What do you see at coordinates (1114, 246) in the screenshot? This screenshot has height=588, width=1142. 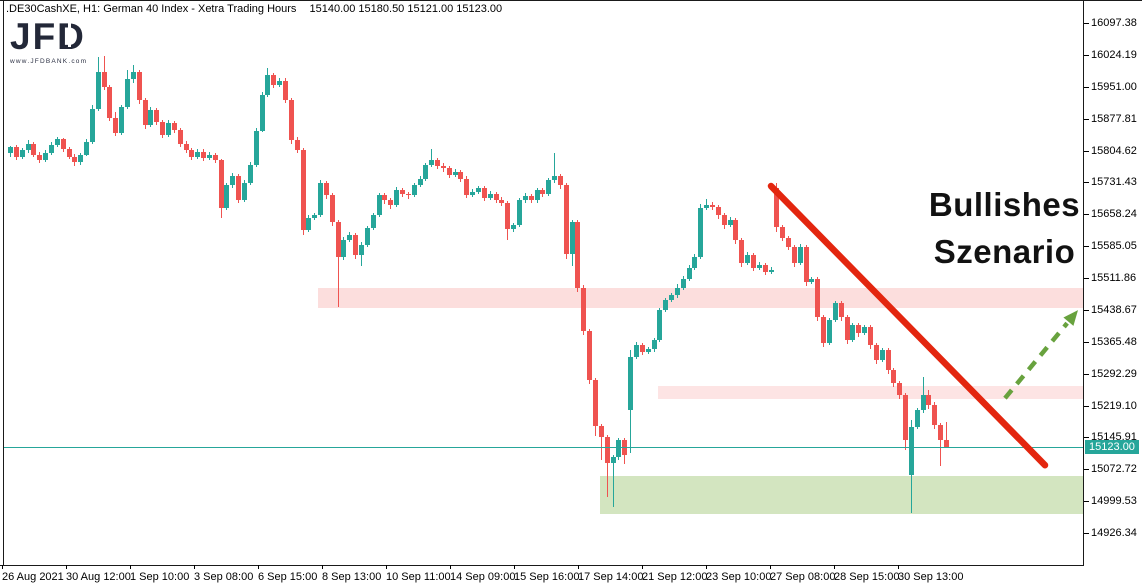 I see `price-axis-label: 15585.05` at bounding box center [1114, 246].